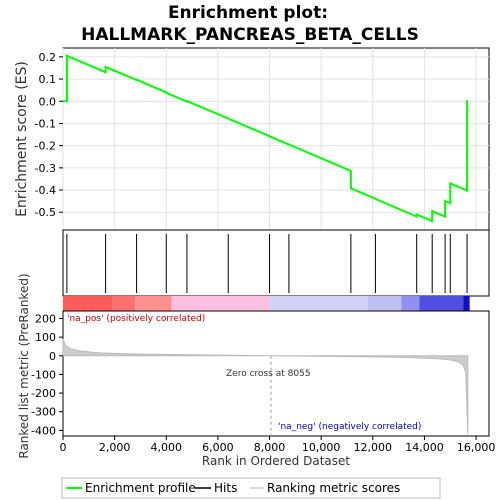 The height and width of the screenshot is (500, 500). I want to click on x-tick-label: 6,000, so click(218, 447).